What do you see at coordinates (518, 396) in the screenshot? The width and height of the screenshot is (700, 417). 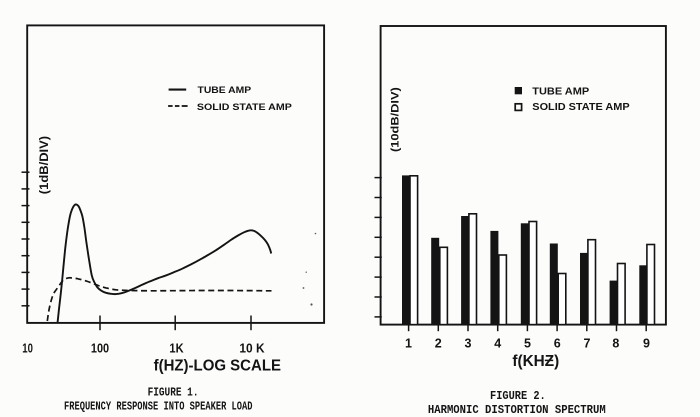 I see `svg-text: FIGURE 2.` at bounding box center [518, 396].